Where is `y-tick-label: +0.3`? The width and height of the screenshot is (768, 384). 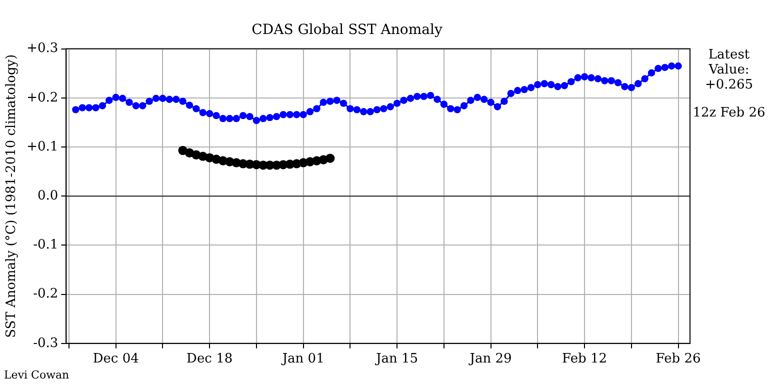
y-tick-label: +0.3 is located at coordinates (42, 48).